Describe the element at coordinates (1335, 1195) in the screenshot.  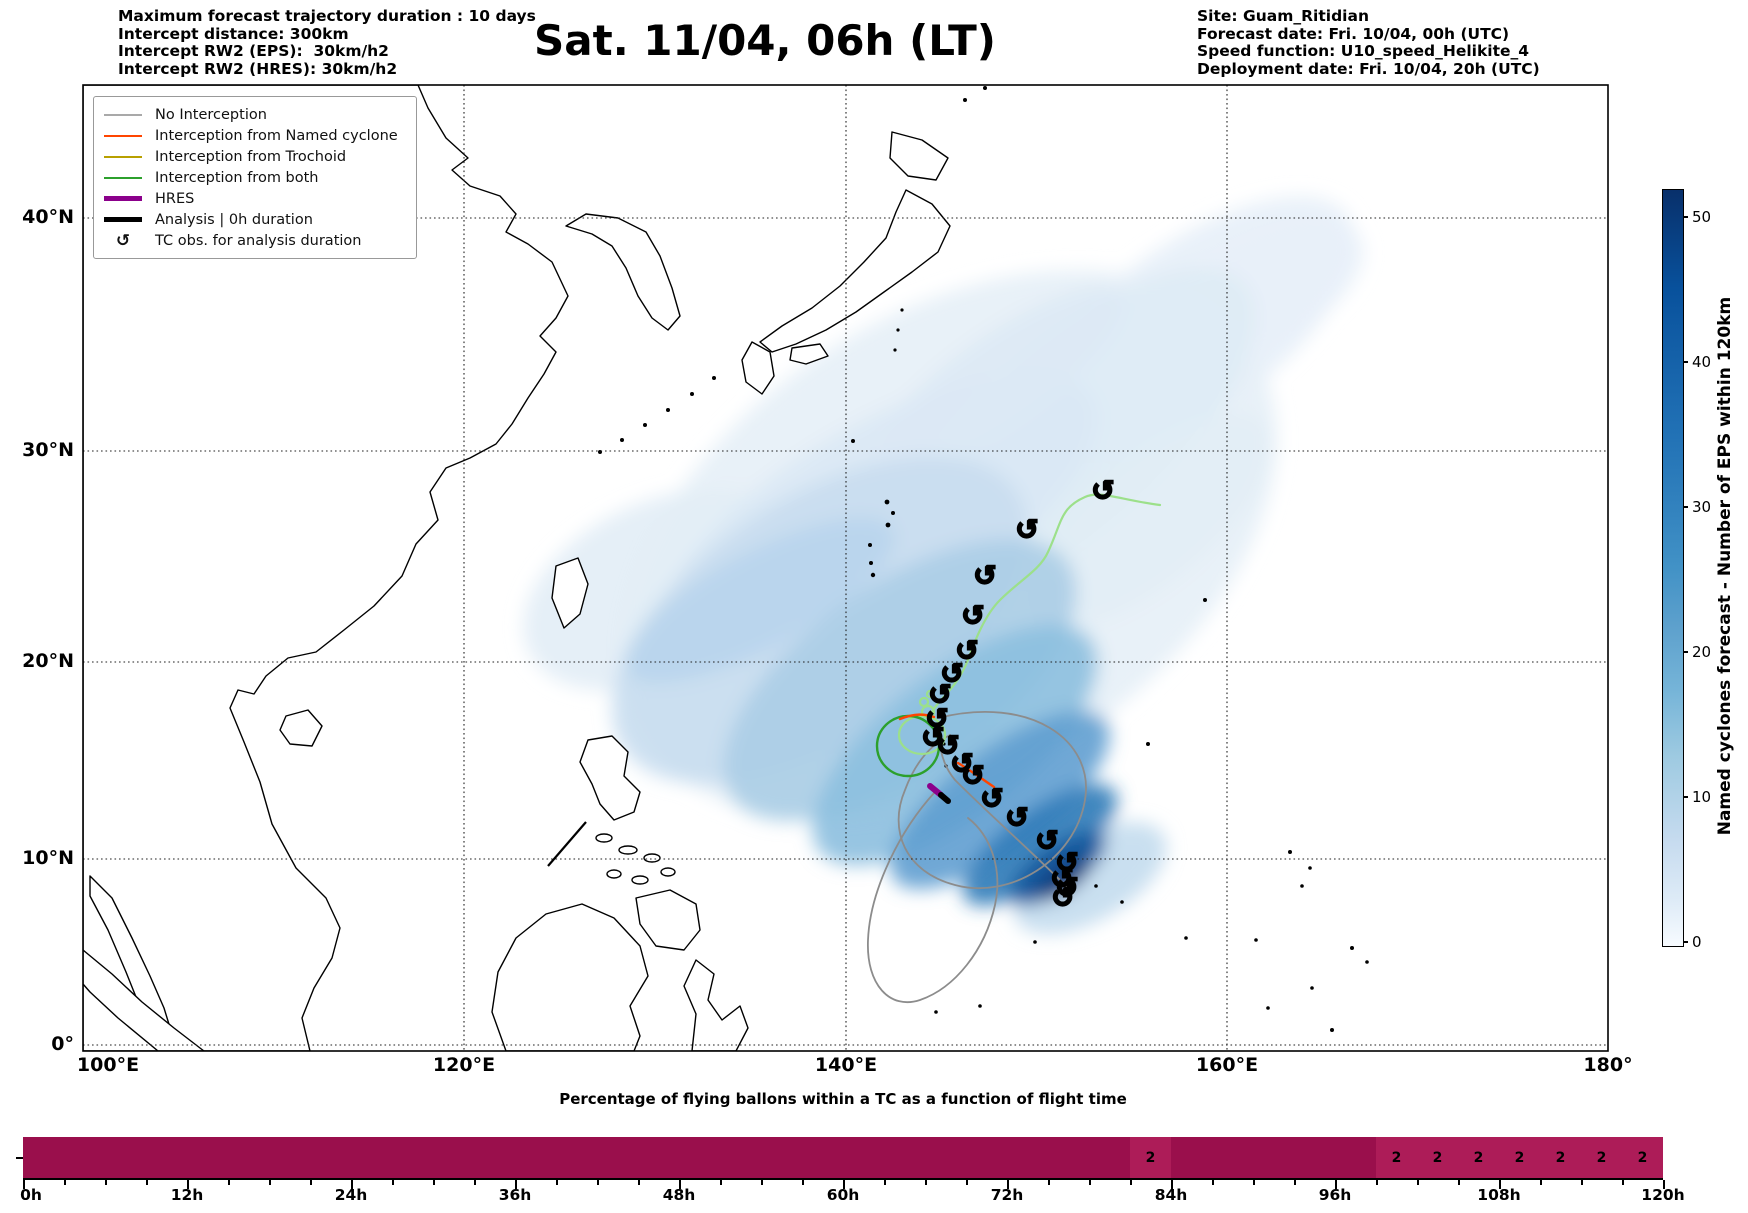
I see `strip-tick-label: 96h` at that location.